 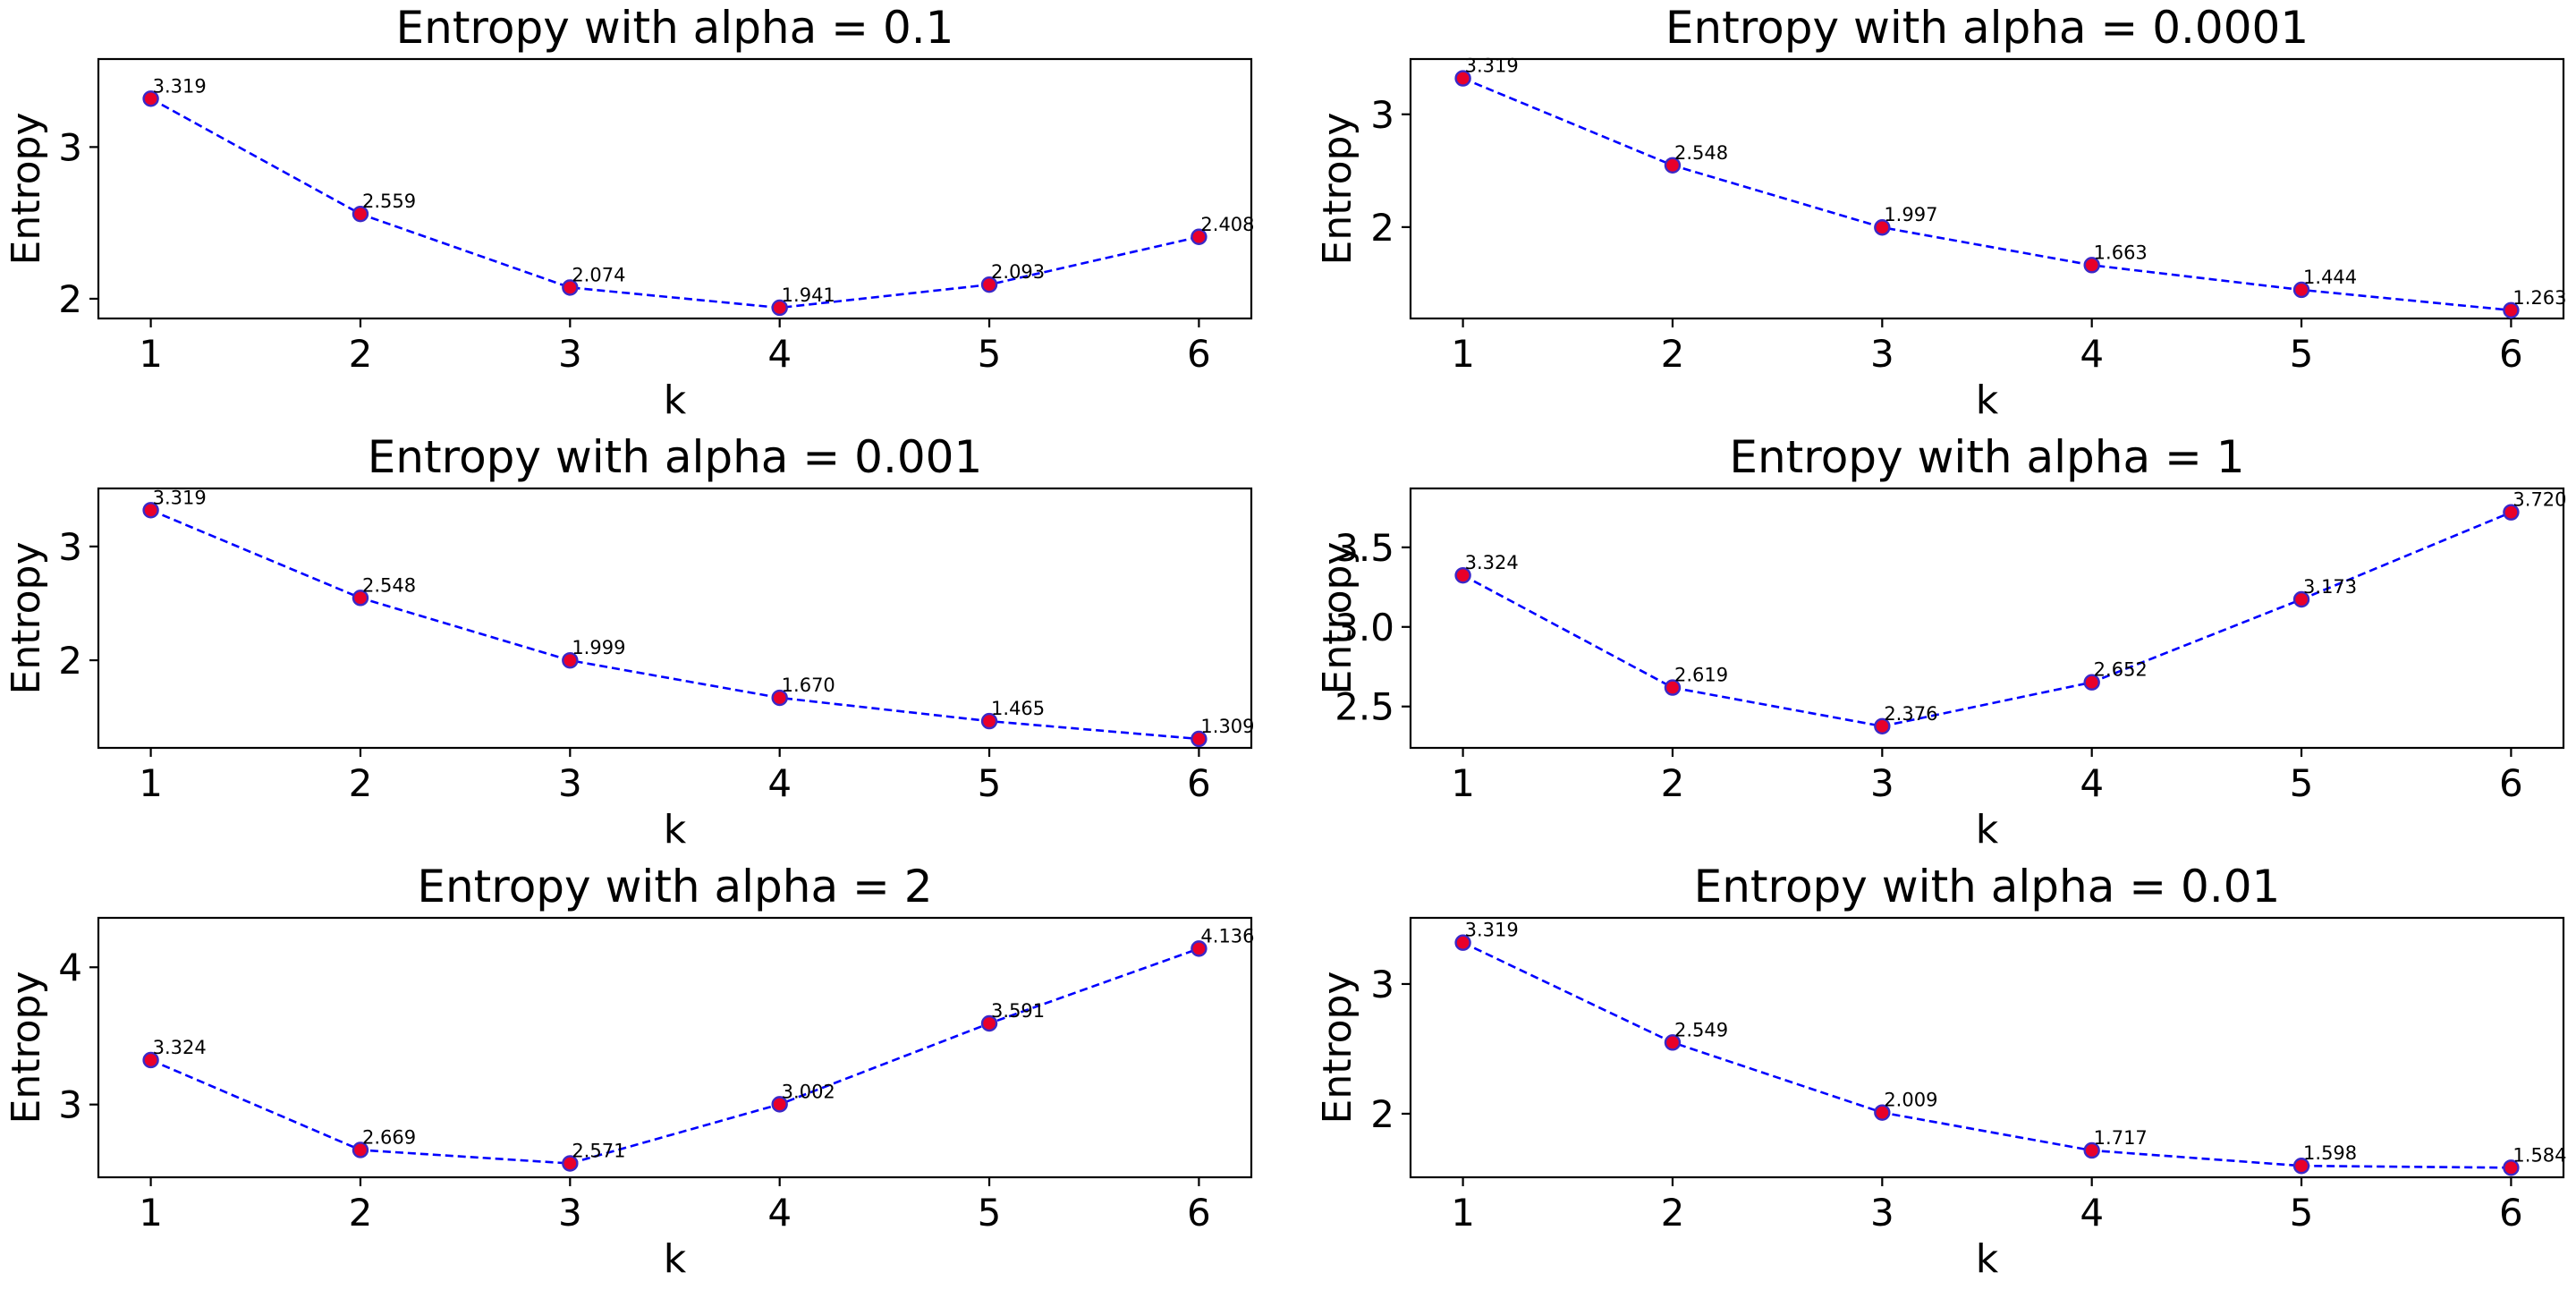 What do you see at coordinates (1227, 224) in the screenshot?
I see `data-label: 2.408` at bounding box center [1227, 224].